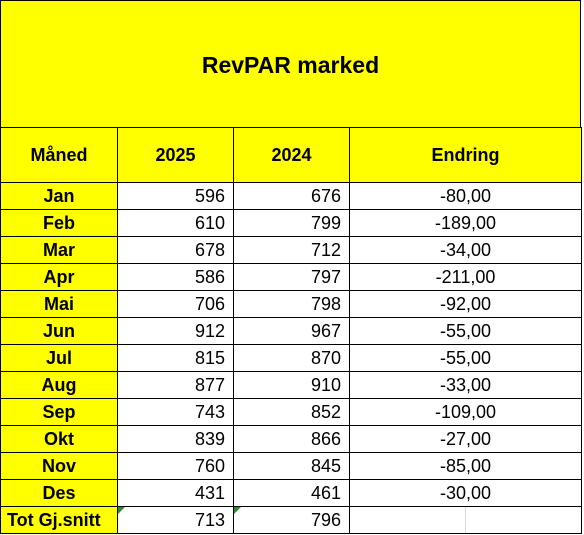 Image resolution: width=584 pixels, height=535 pixels. I want to click on value-2024-cell: 797, so click(291, 277).